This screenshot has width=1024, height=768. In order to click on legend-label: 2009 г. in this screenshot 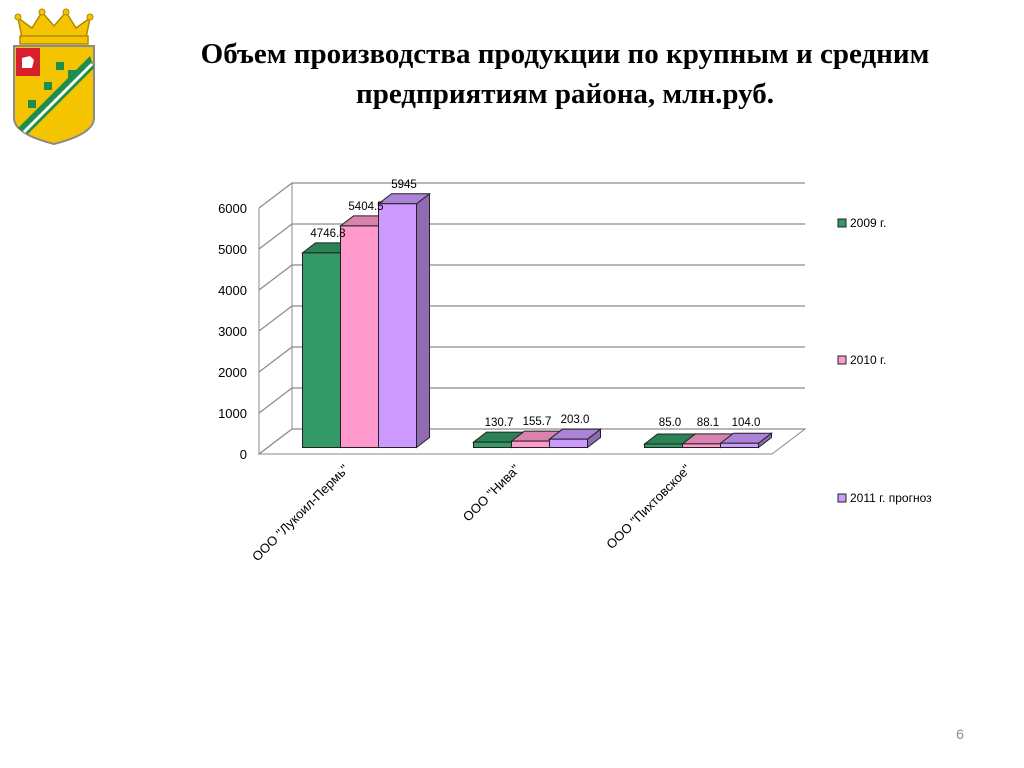, I will do `click(868, 223)`.